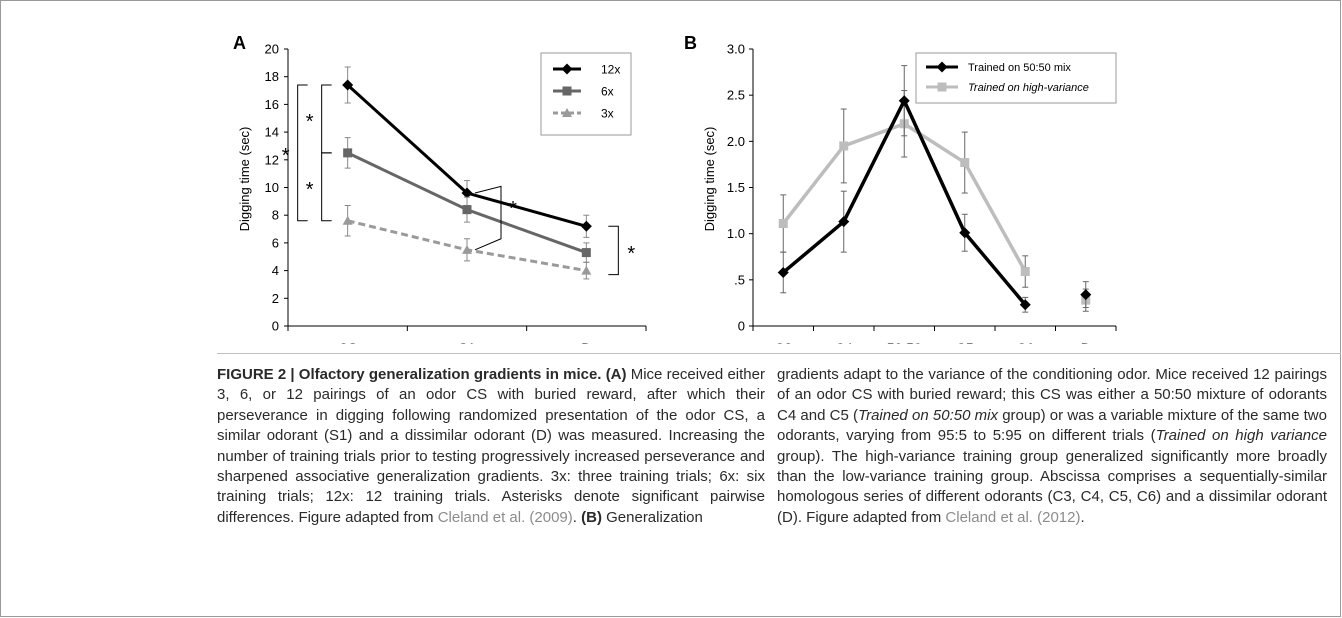 Image resolution: width=1342 pixels, height=618 pixels. I want to click on panel-a-ref: (A), so click(616, 374).